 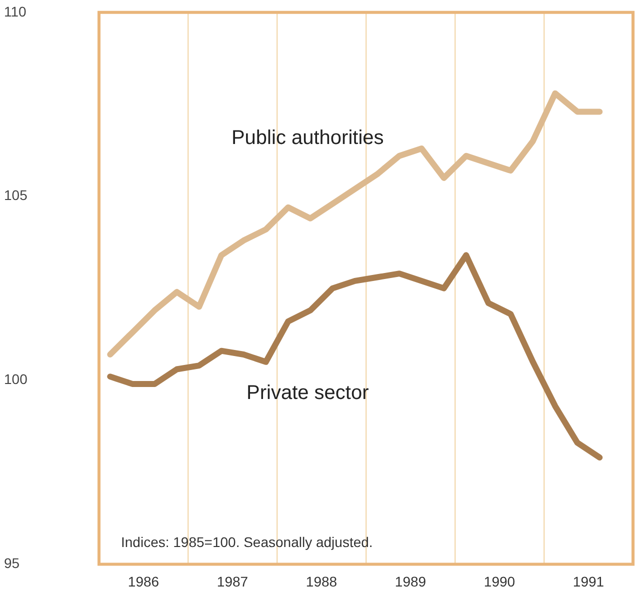 What do you see at coordinates (410, 581) in the screenshot?
I see `x-tick-label: 1989` at bounding box center [410, 581].